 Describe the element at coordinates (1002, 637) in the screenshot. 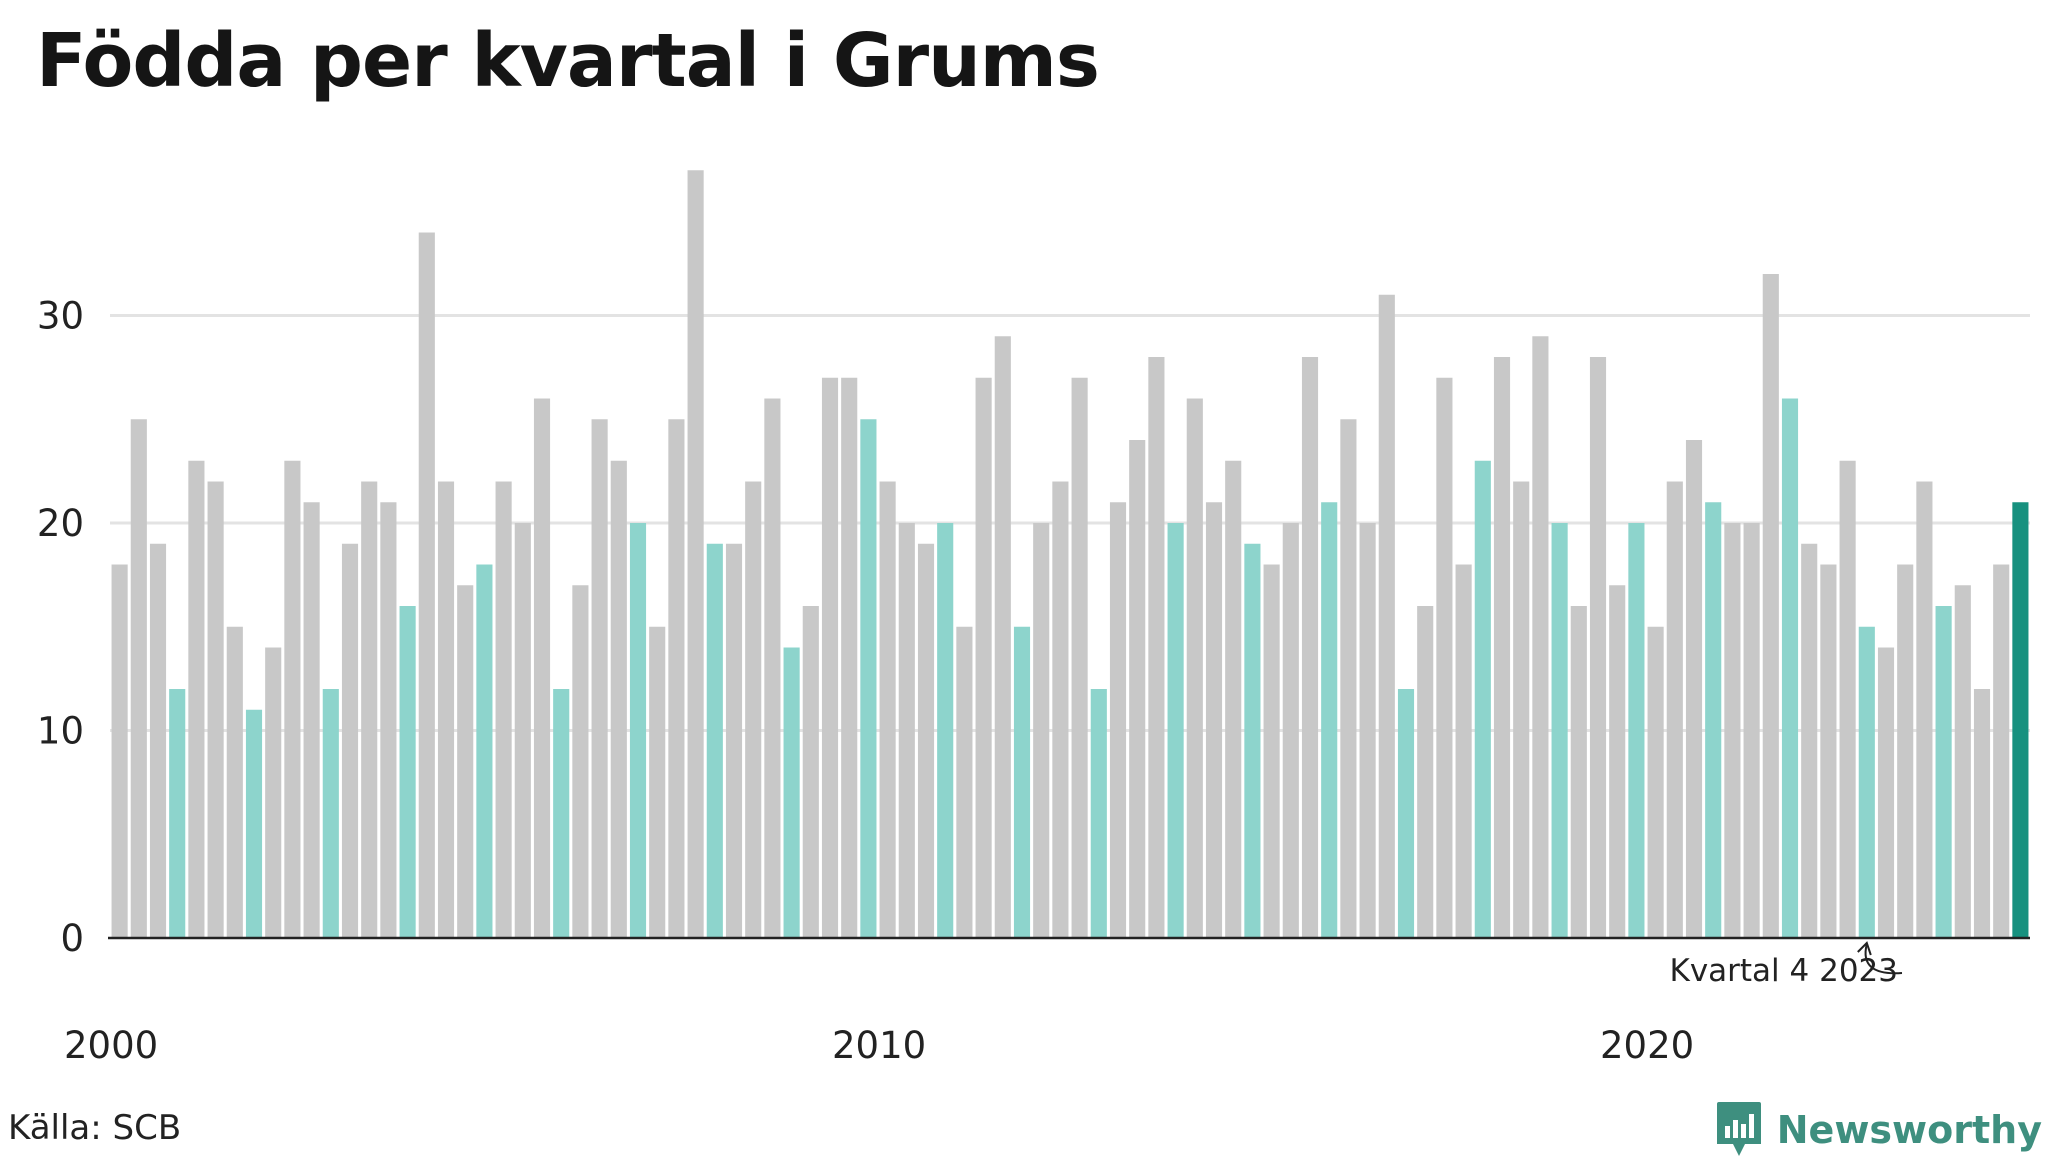

I see `bar-2011Q3` at that location.